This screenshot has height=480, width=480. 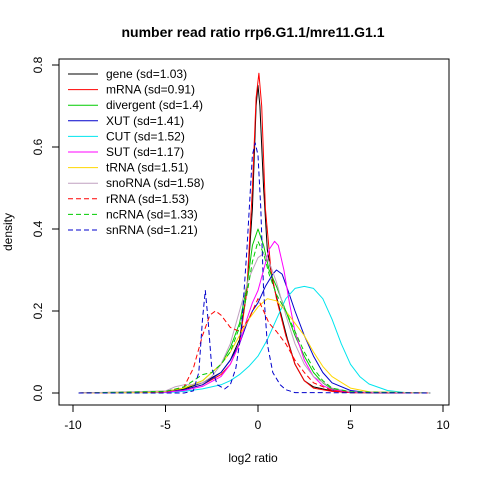 I want to click on legend-label: SUT (sd=1.17), so click(x=145, y=152).